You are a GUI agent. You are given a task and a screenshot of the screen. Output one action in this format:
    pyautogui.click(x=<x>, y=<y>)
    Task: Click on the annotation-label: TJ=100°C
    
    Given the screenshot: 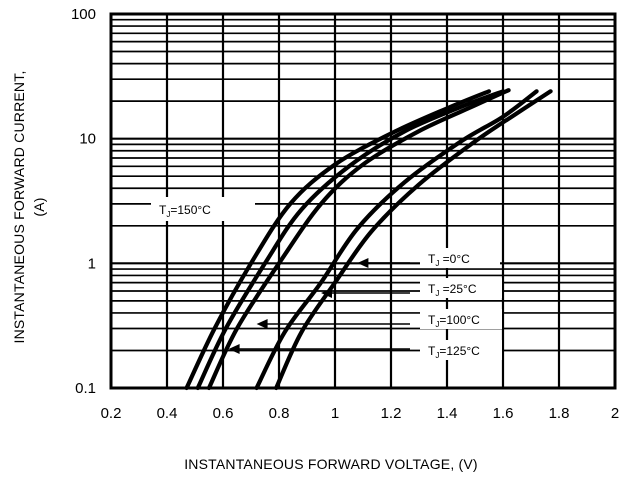 What is the action you would take?
    pyautogui.click(x=454, y=321)
    